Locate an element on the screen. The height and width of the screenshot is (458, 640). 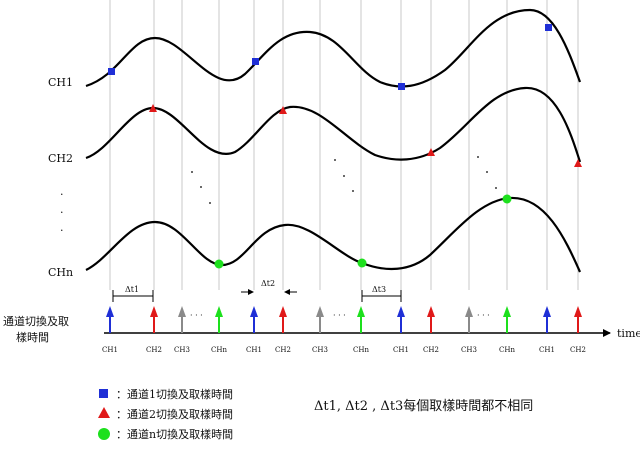
time-axis-label: time is located at coordinates (628, 333).